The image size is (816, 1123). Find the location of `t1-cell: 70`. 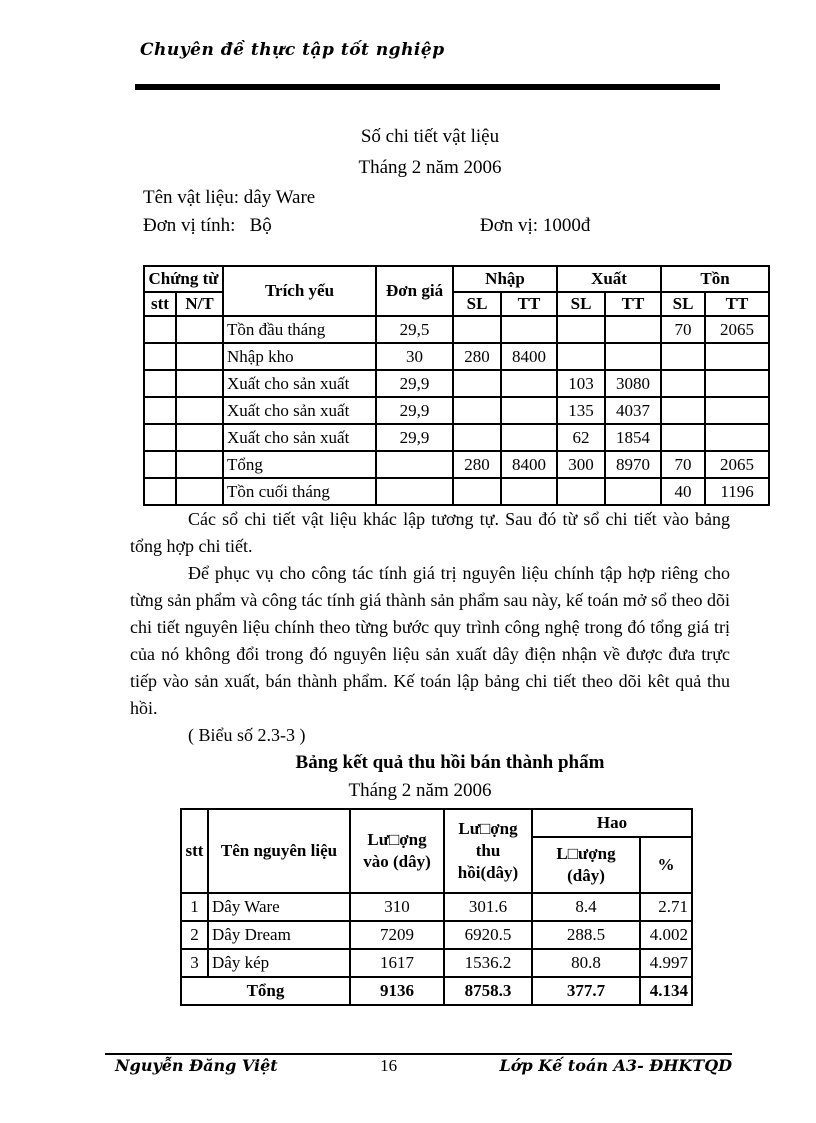

t1-cell: 70 is located at coordinates (683, 329).